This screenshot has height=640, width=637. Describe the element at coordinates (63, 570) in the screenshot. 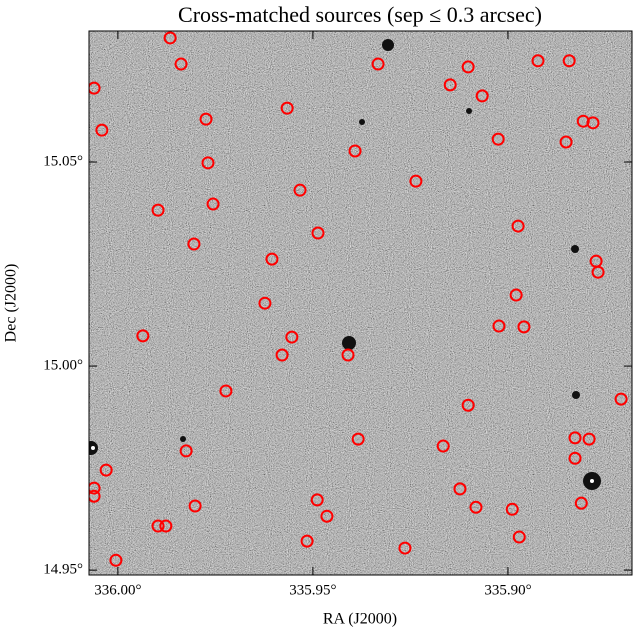

I see `y-tick-label: 14.95°` at that location.